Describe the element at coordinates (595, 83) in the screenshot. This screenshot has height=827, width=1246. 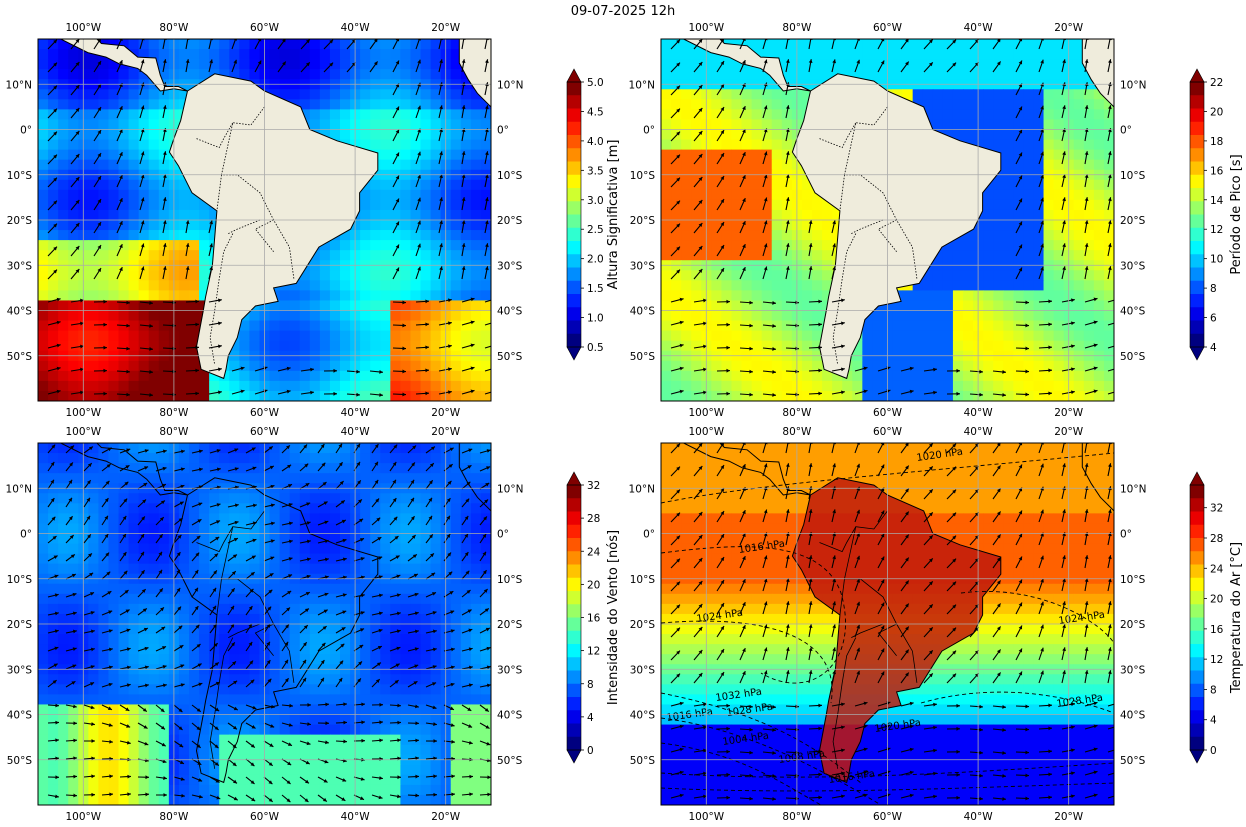
I see `colorbar-tick-label: 5.0` at that location.